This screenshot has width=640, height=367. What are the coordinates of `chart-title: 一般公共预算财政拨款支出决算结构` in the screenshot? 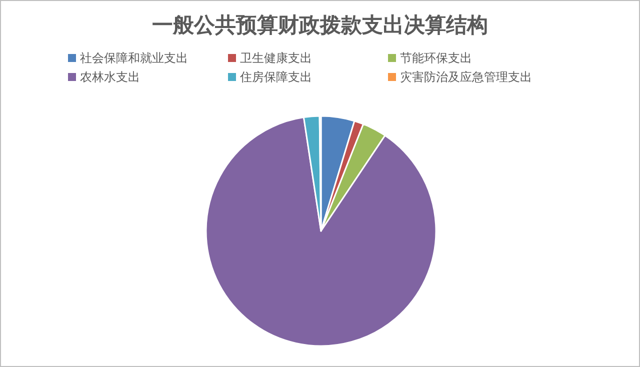 It's located at (320, 24).